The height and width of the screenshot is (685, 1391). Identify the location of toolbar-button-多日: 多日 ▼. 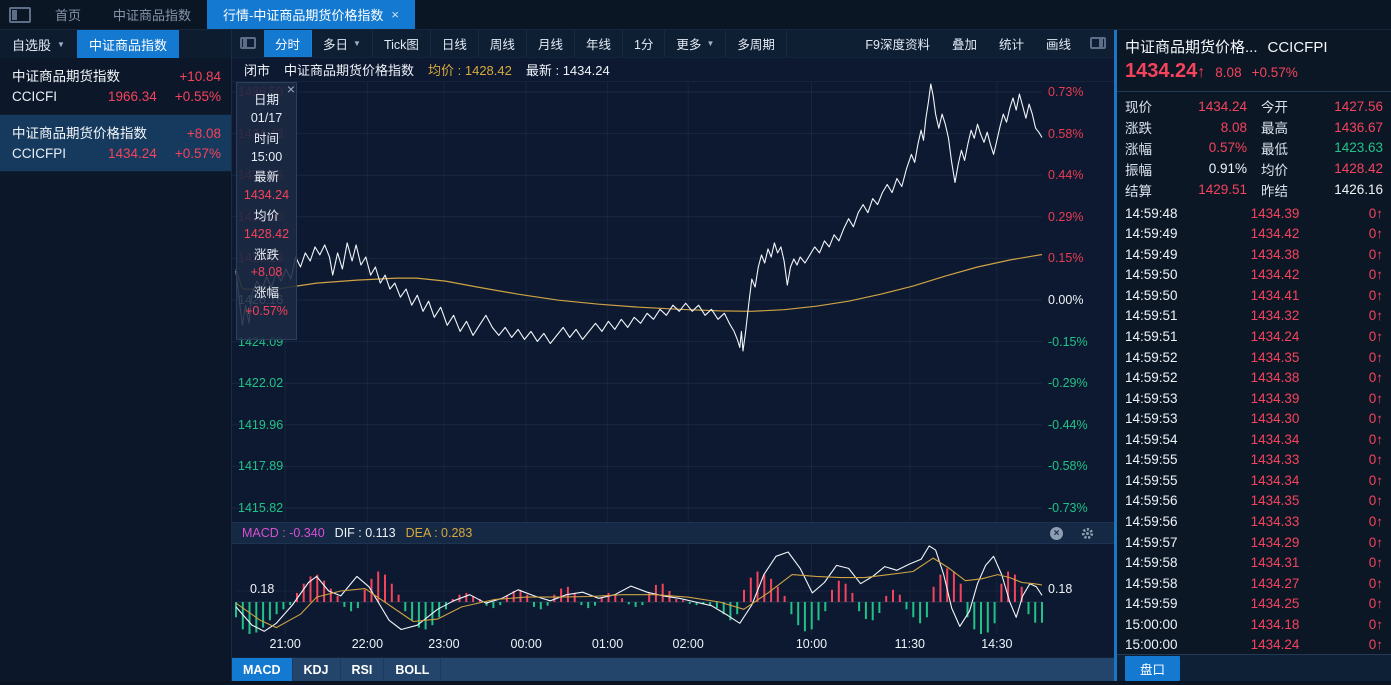
(342, 43).